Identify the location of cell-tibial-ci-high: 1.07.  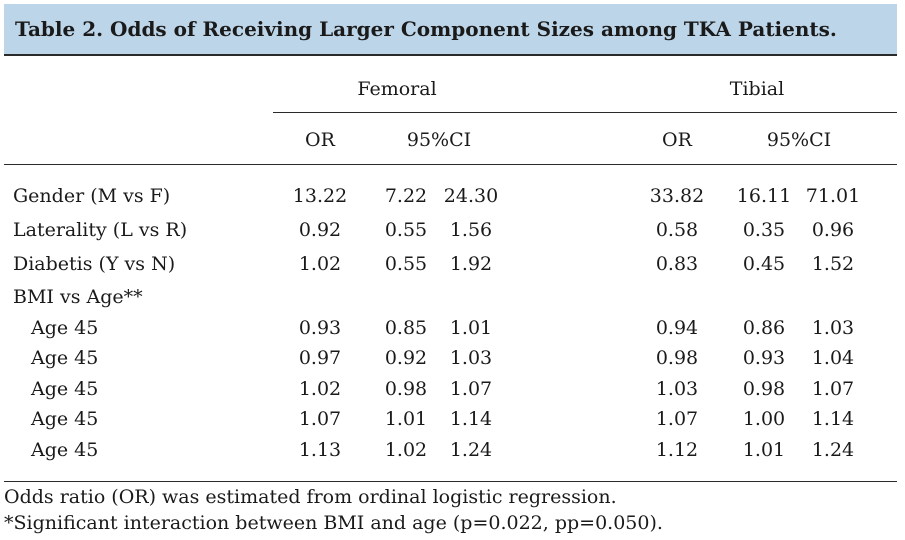
(833, 389).